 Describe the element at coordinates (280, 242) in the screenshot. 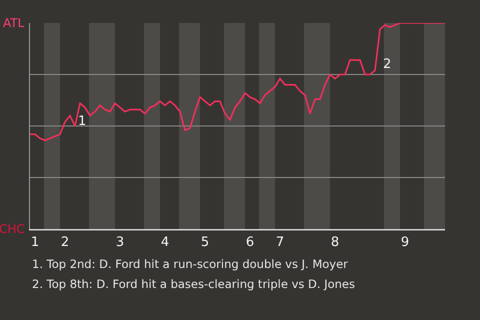

I see `x-tick-label: 7` at that location.